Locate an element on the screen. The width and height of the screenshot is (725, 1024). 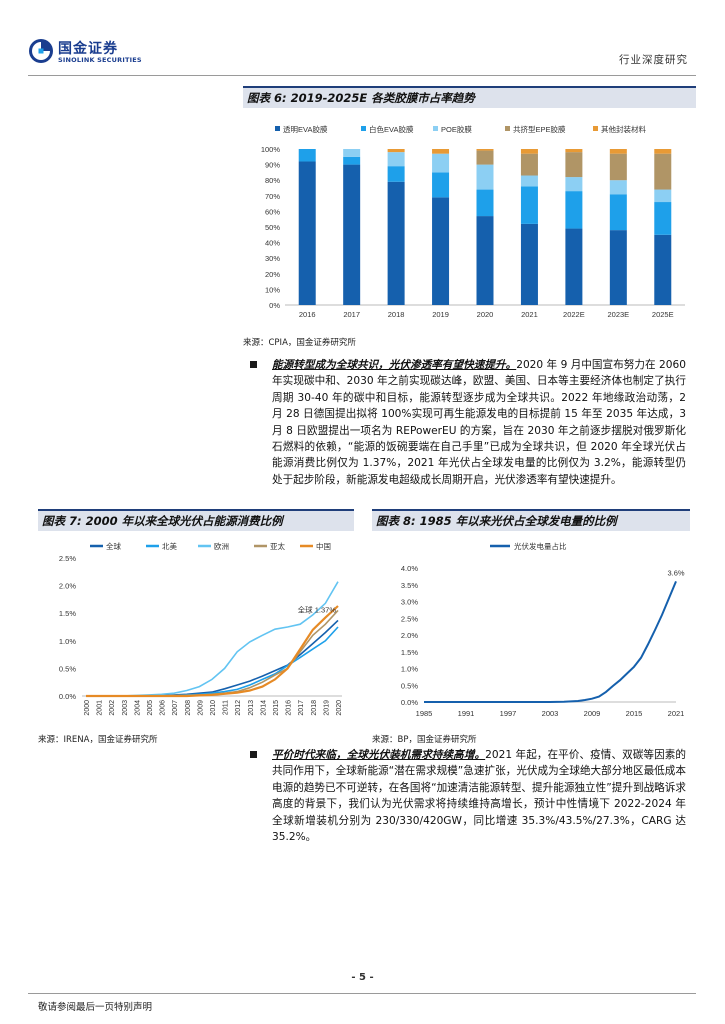
x-tick-label: 2018 is located at coordinates (314, 708).